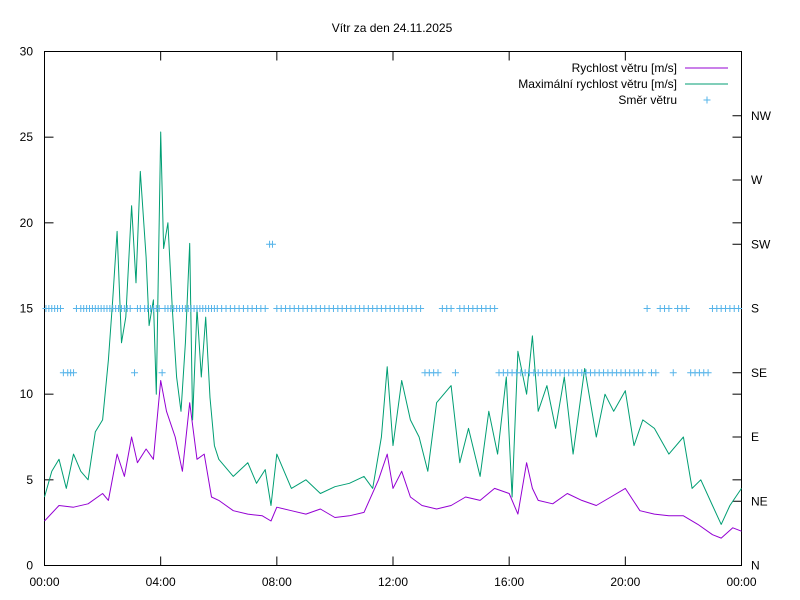 The width and height of the screenshot is (800, 600). I want to click on legend-swatch-direction, so click(707, 100).